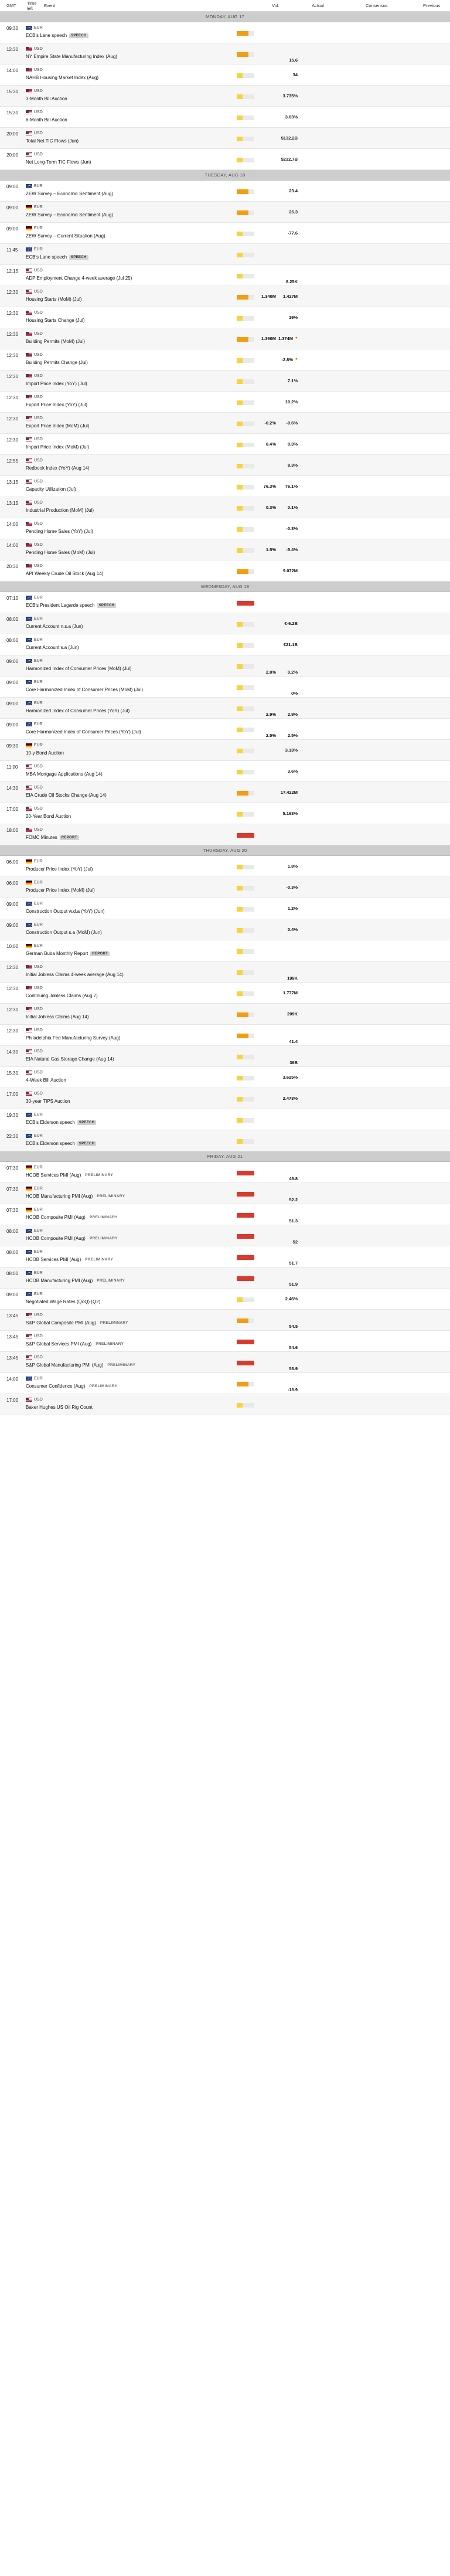  I want to click on event-title: HCOB Manufacturing PMI (Aug) PRELIMINARY, so click(131, 1196).